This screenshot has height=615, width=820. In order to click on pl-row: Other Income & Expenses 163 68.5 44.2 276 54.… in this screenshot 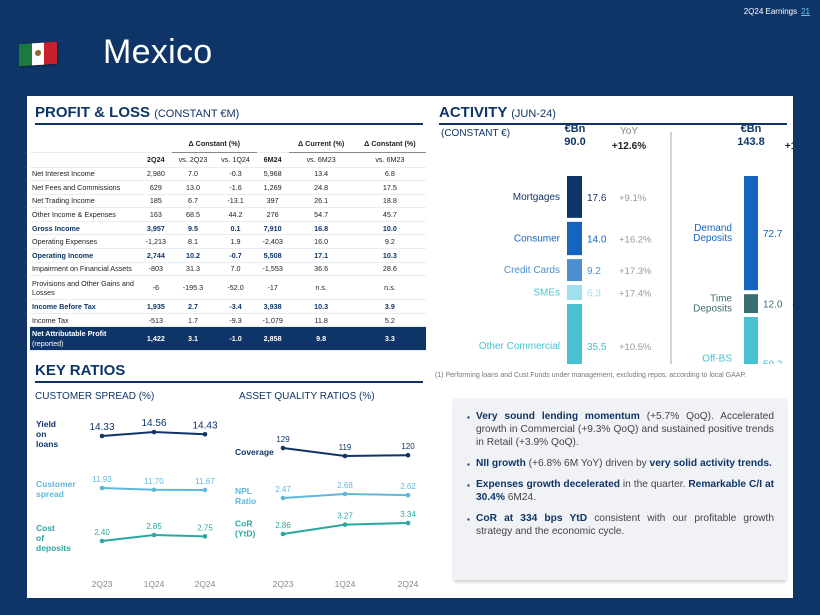, I will do `click(228, 214)`.